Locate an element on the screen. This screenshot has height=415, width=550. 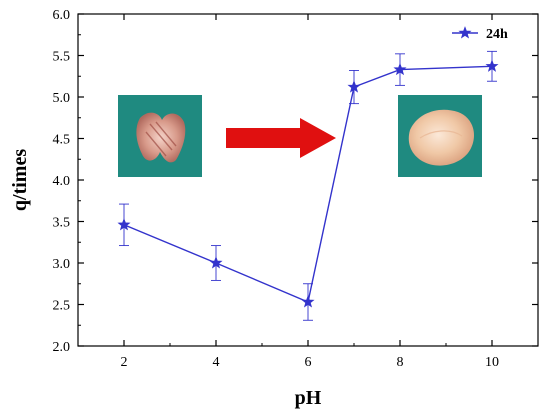
legend-marker-icon is located at coordinates (465, 32).